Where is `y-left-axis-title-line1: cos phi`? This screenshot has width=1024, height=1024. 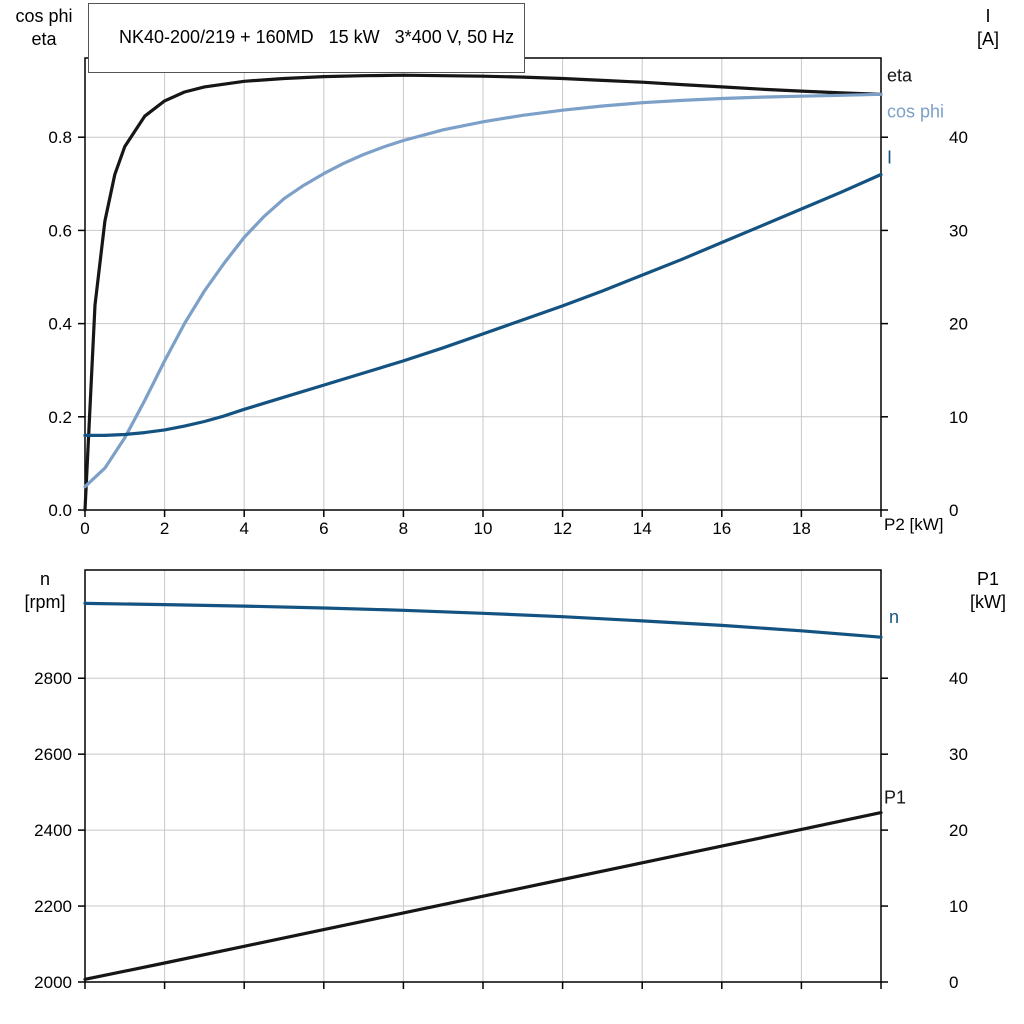
y-left-axis-title-line1: cos phi is located at coordinates (44, 16).